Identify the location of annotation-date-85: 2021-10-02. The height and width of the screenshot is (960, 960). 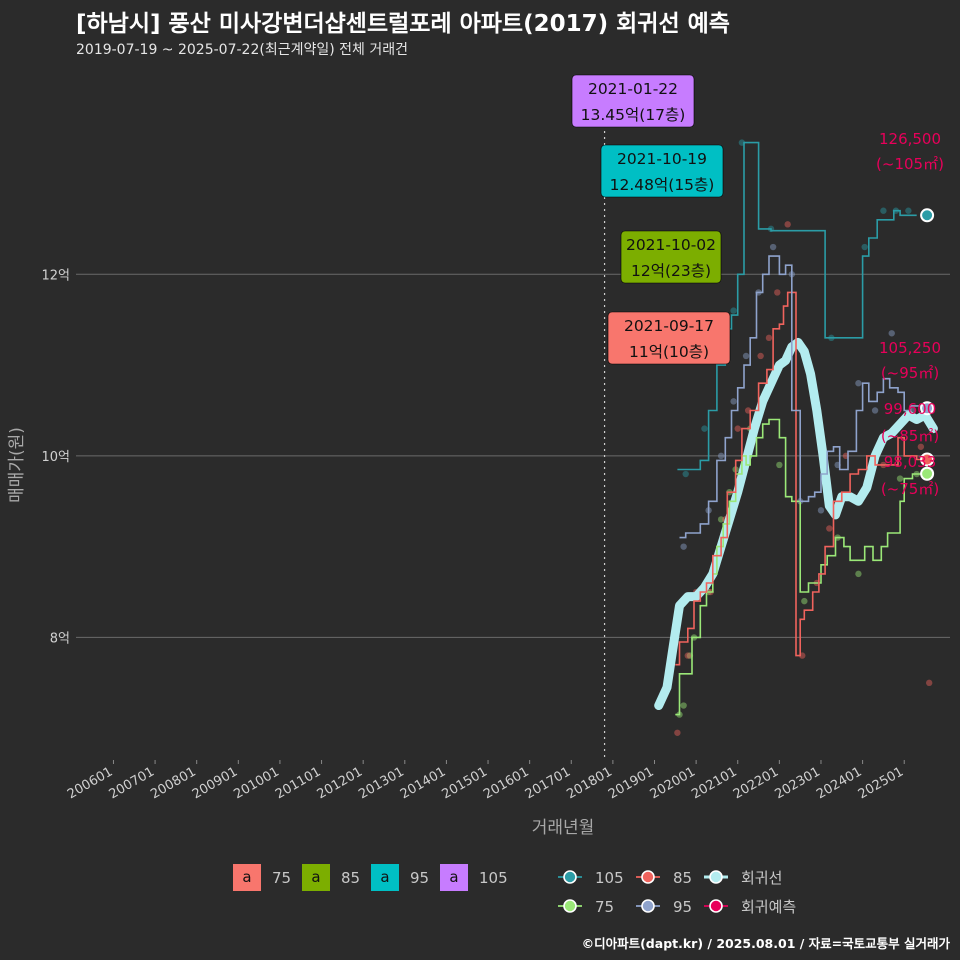
(671, 245).